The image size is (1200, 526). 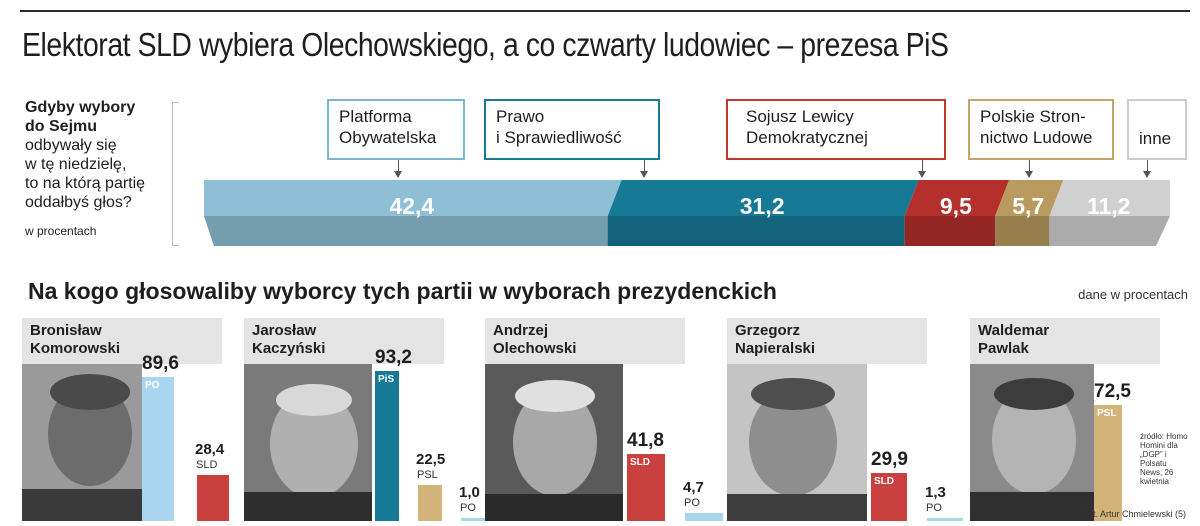 I want to click on question-line-4: oddałbyś głos?, so click(x=78, y=202).